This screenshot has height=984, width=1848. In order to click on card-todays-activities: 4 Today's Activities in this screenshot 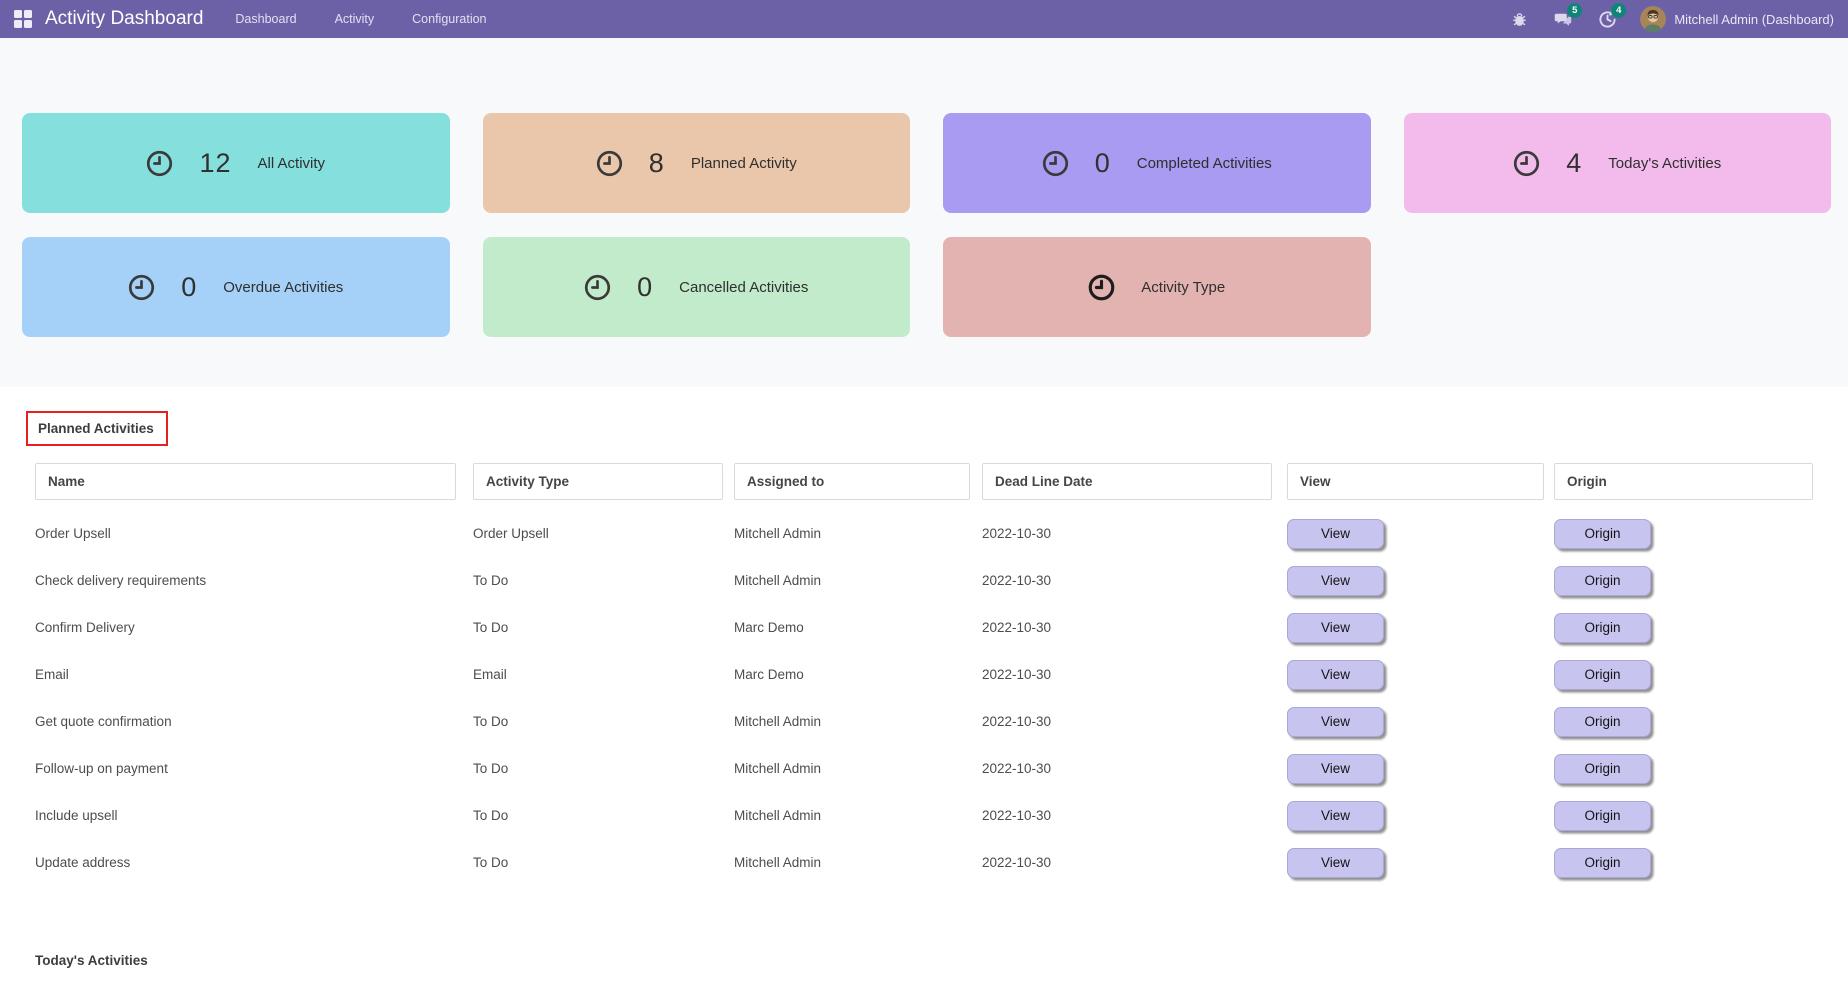, I will do `click(1617, 163)`.